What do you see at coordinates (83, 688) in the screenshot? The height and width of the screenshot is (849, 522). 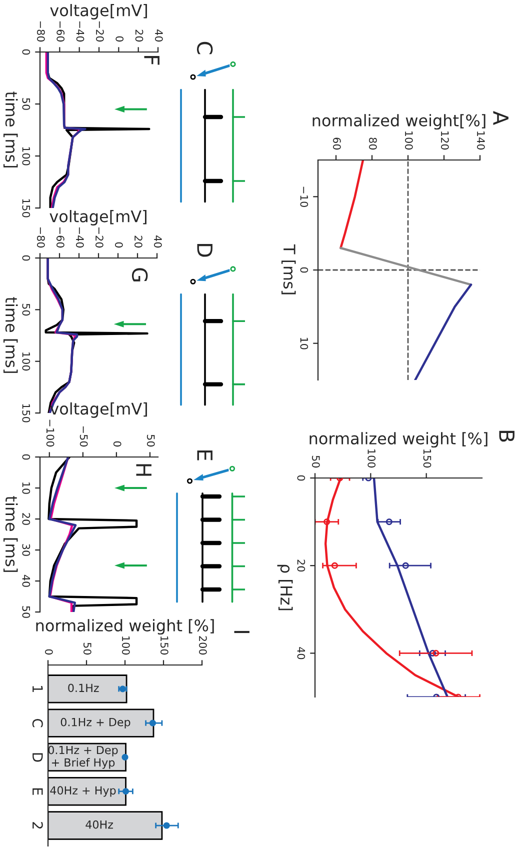 I see `annotation: 0.1Hz` at bounding box center [83, 688].